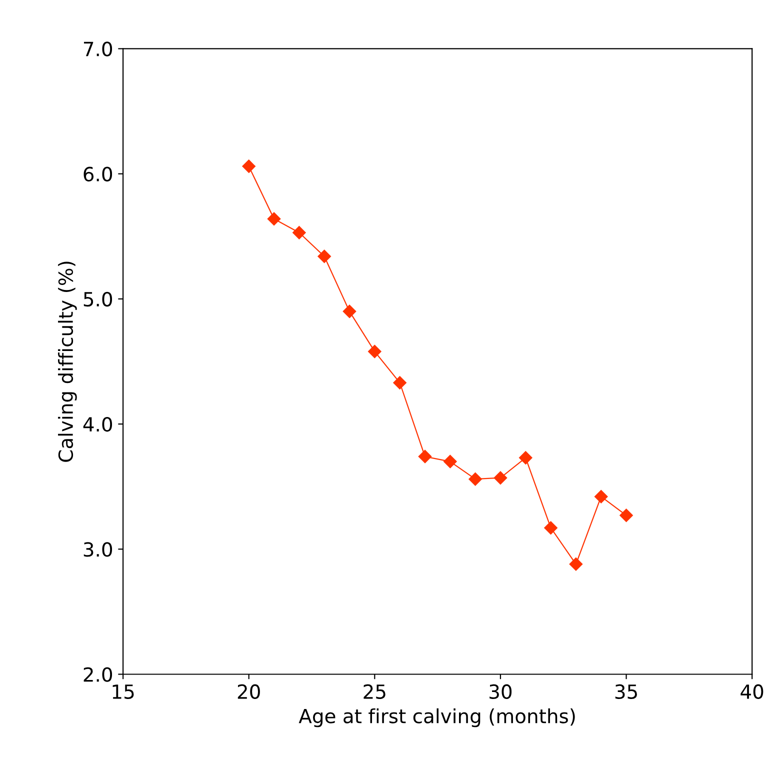  What do you see at coordinates (97, 424) in the screenshot?
I see `y-tick-label: 4.0` at bounding box center [97, 424].